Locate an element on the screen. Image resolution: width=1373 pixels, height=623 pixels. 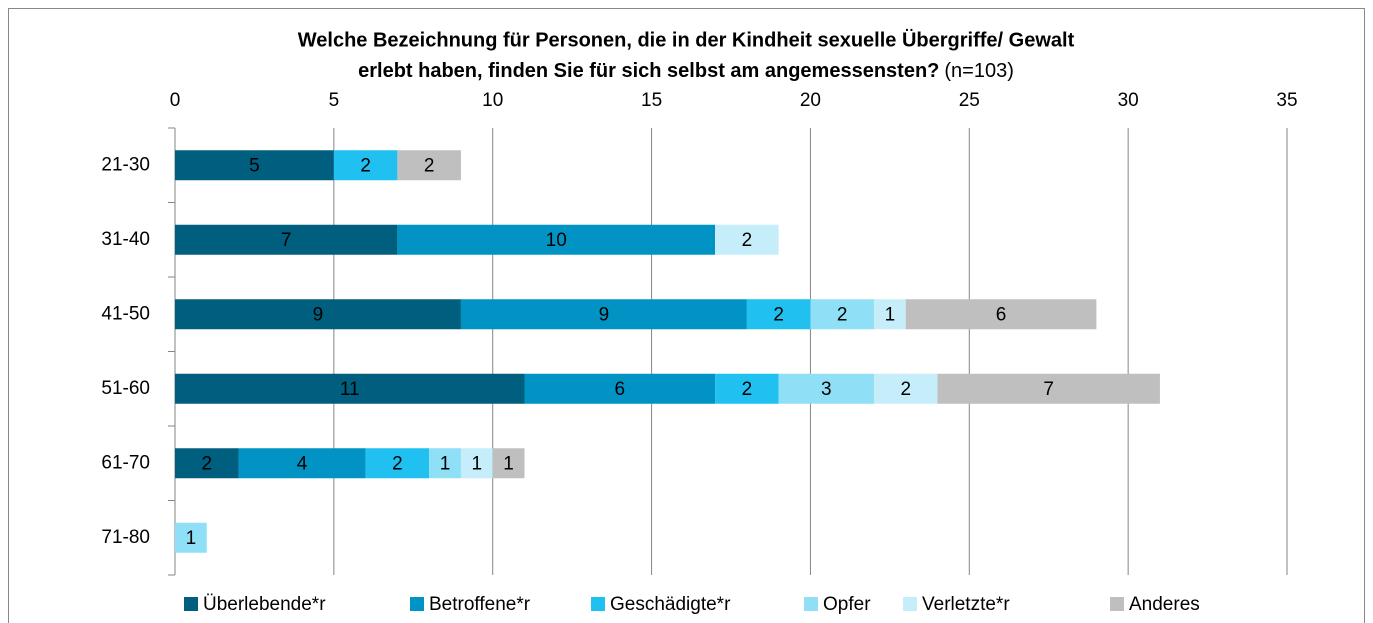
data-label: 10 is located at coordinates (556, 240).